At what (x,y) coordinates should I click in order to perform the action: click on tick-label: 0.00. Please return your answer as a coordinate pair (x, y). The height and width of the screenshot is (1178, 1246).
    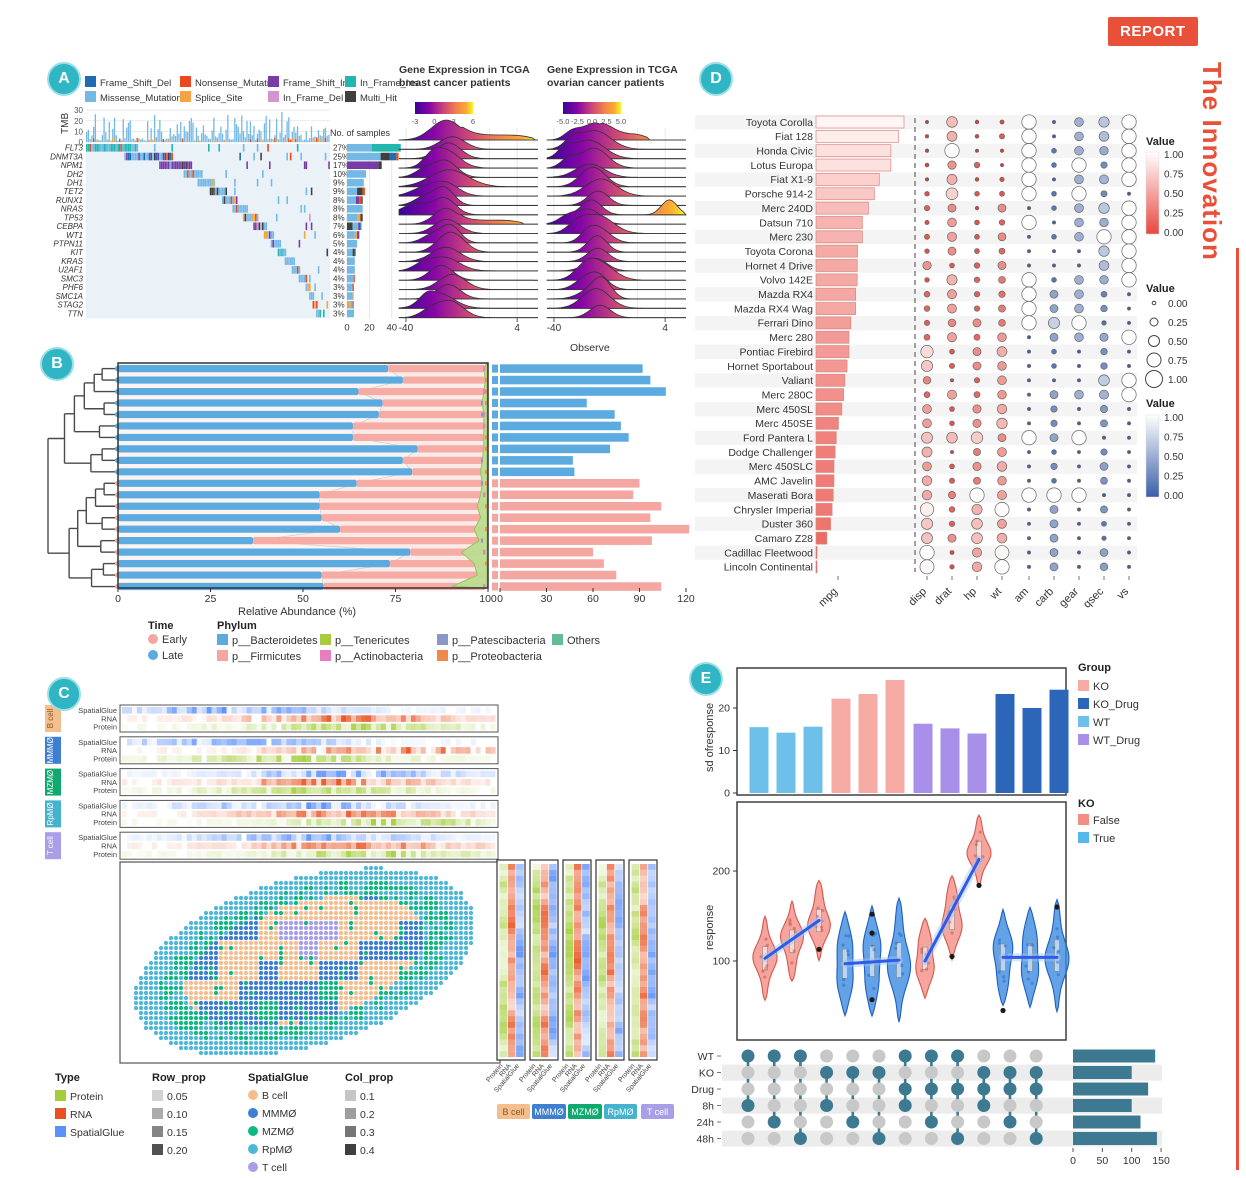
    Looking at the image, I should click on (1178, 304).